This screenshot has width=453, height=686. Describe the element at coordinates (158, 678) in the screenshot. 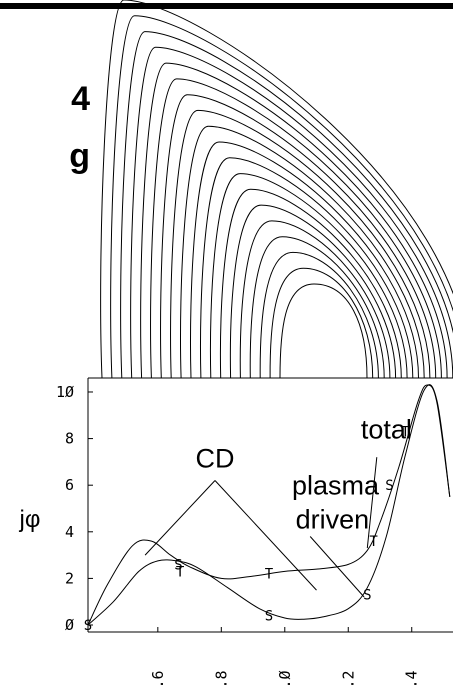

I see `x-tick-label-1.6: 1.6` at that location.